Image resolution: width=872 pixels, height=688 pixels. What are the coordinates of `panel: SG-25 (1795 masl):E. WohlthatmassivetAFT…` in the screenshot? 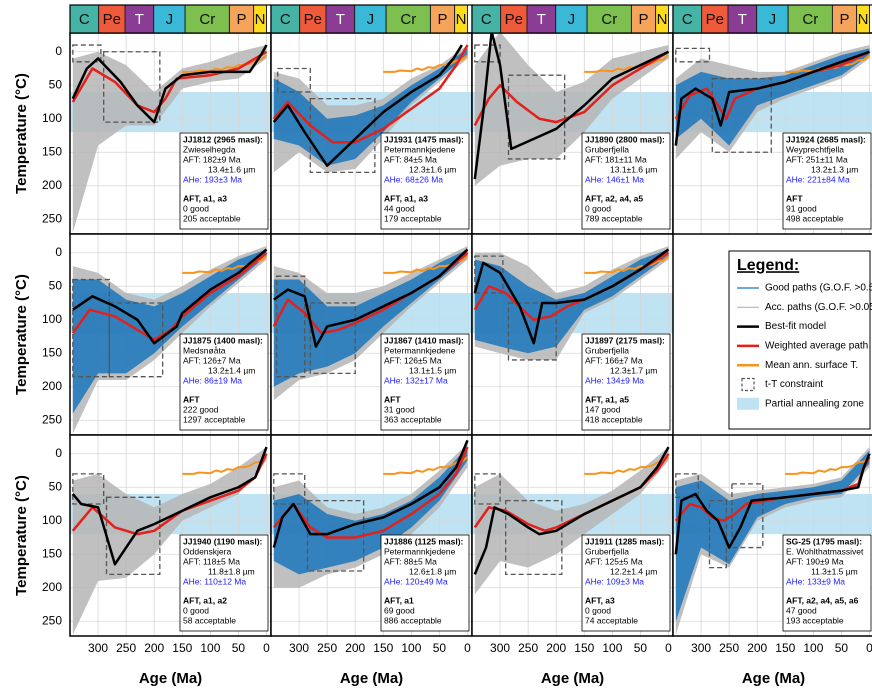 It's located at (772, 535).